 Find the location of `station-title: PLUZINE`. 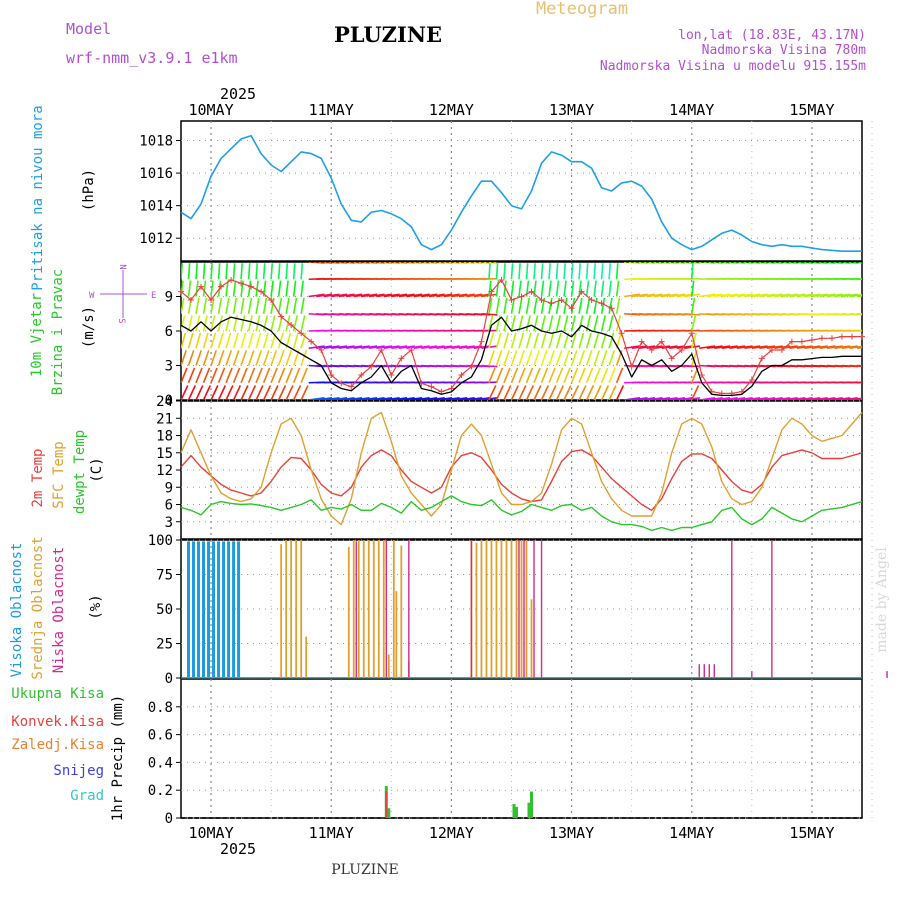

station-title: PLUZINE is located at coordinates (388, 34).